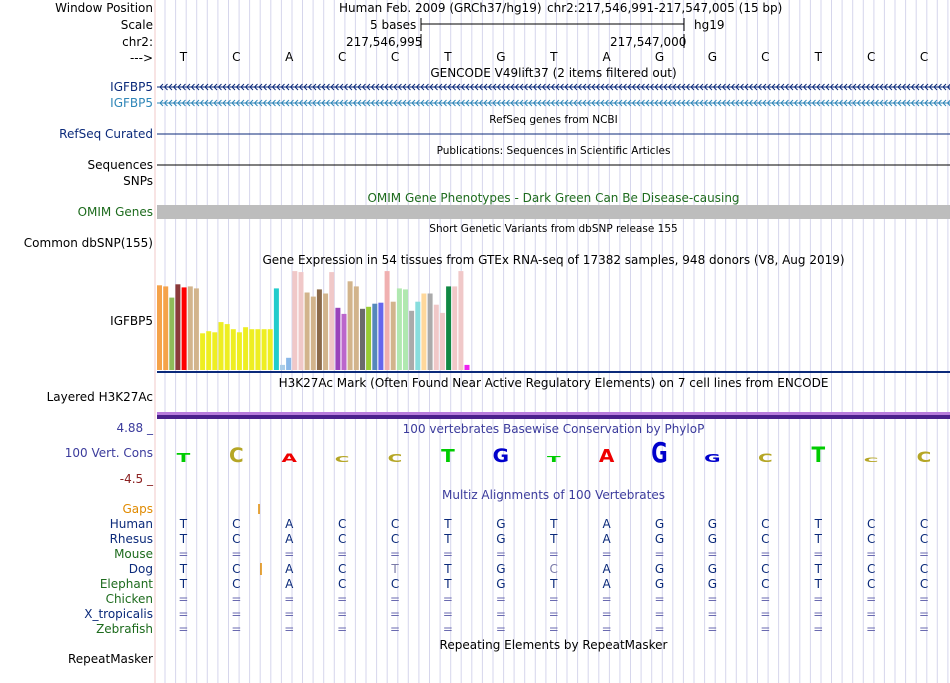  Describe the element at coordinates (137, 509) in the screenshot. I see `gaps-label: Gaps` at that location.